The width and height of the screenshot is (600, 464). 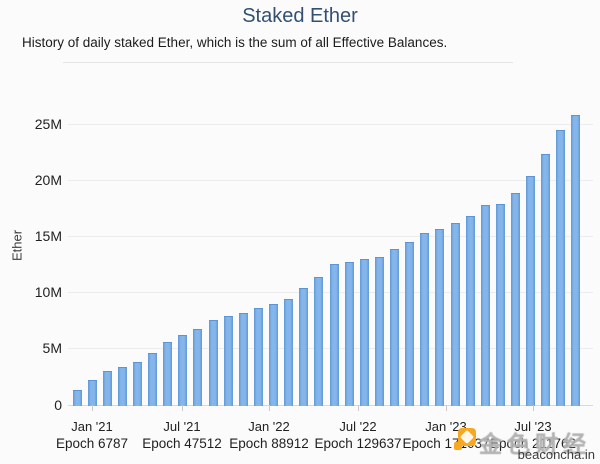 What do you see at coordinates (334, 334) in the screenshot?
I see `bar-may22` at bounding box center [334, 334].